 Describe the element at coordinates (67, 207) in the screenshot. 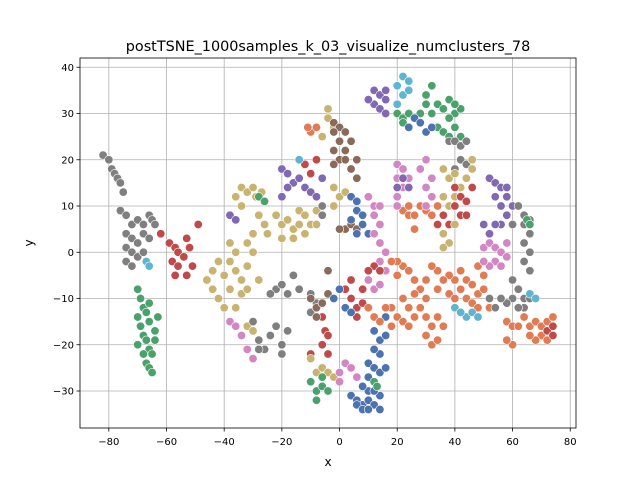

I see `y-tick-label: 10` at that location.